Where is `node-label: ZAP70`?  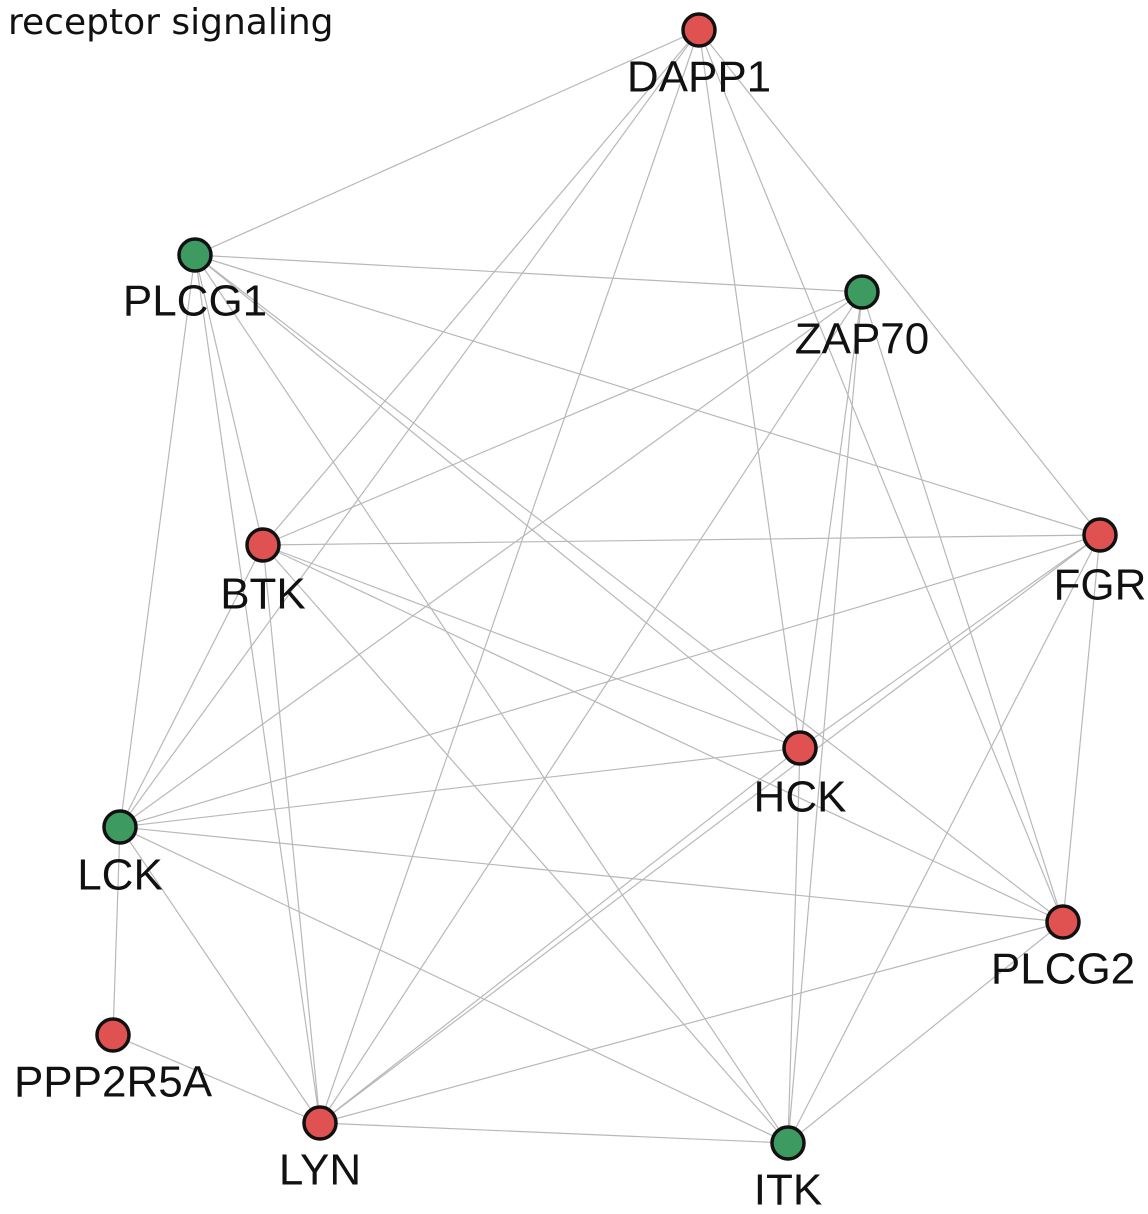
node-label: ZAP70 is located at coordinates (862, 339).